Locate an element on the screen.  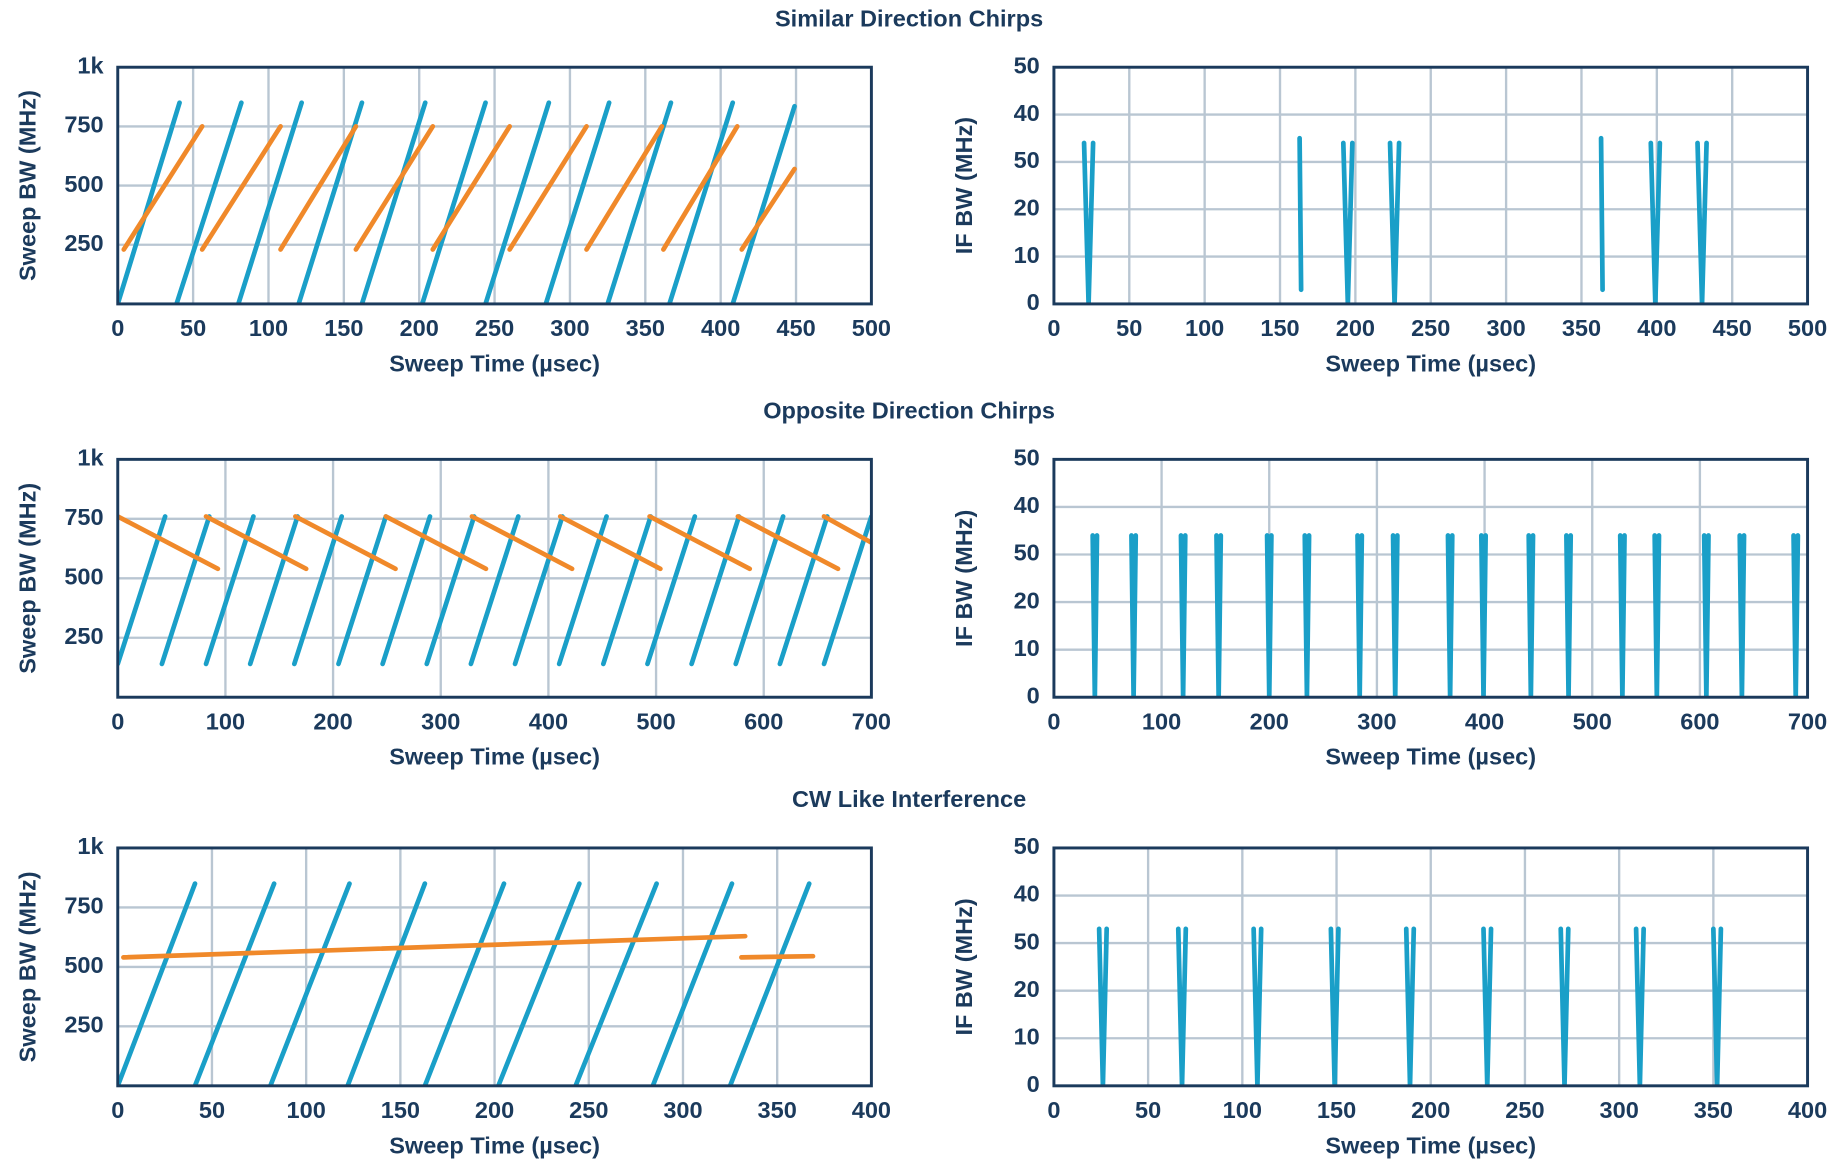
section-title: CW Like Interference is located at coordinates (909, 799).